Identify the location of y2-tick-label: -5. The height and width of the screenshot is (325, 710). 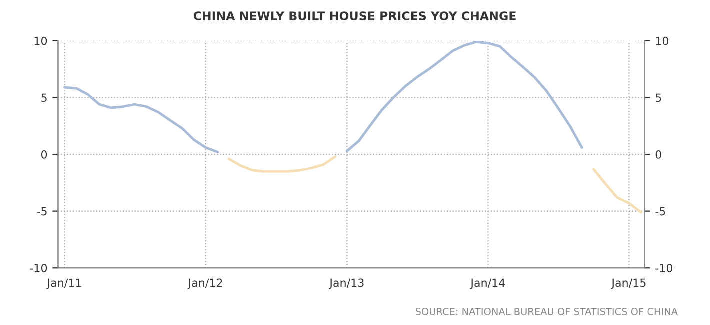
(661, 211).